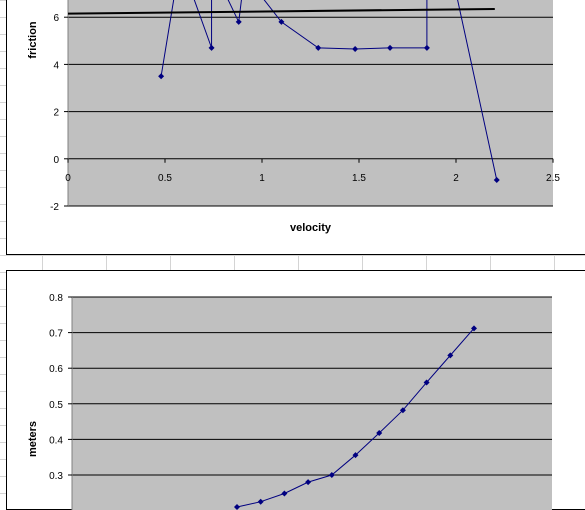 The height and width of the screenshot is (510, 585). Describe the element at coordinates (456, 178) in the screenshot. I see `x-tick-label: 2` at that location.